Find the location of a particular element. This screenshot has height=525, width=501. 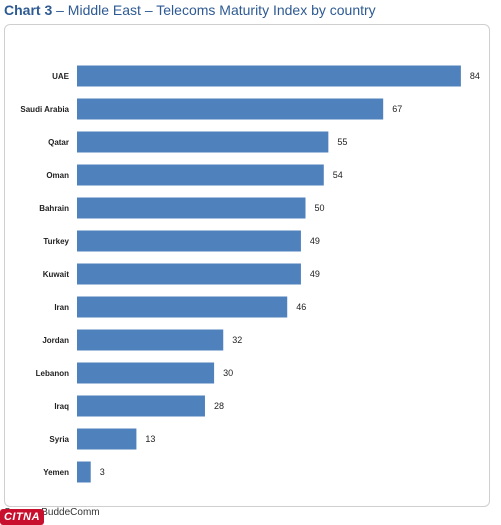

data-label: 67 is located at coordinates (397, 109).